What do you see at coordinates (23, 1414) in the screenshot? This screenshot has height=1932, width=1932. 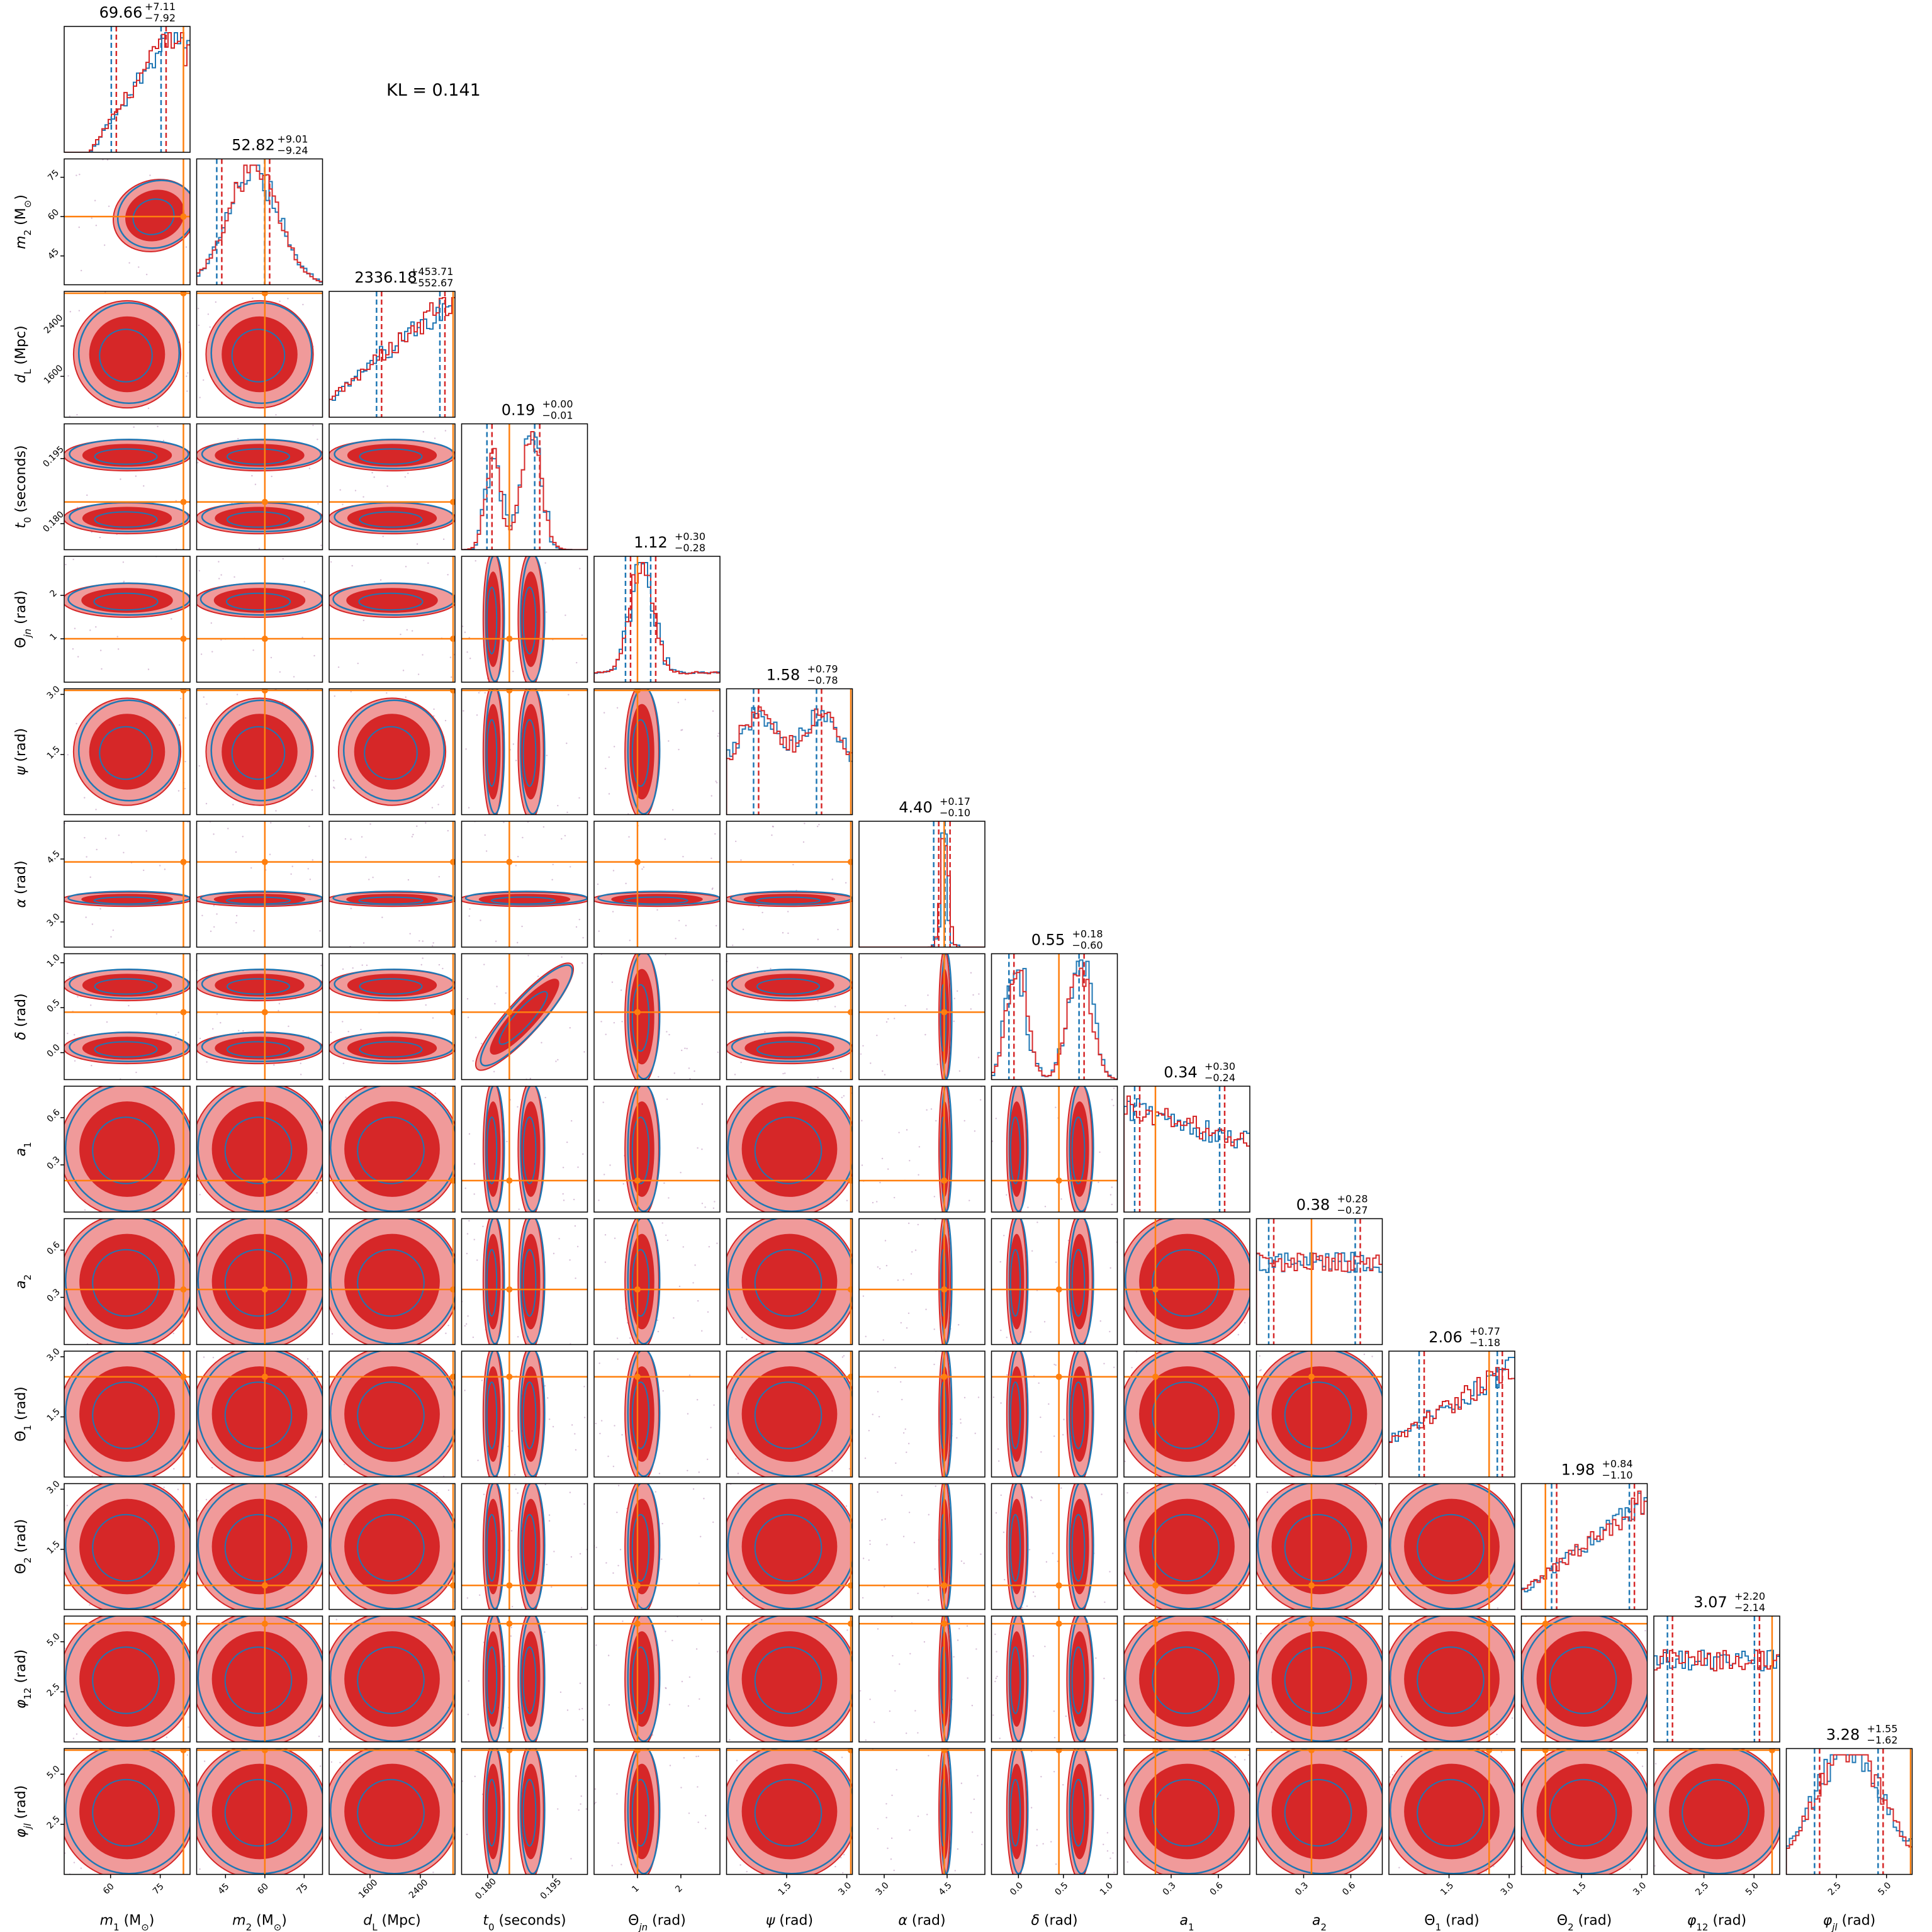 I see `y-axis-label: Θ1 (rad)` at bounding box center [23, 1414].